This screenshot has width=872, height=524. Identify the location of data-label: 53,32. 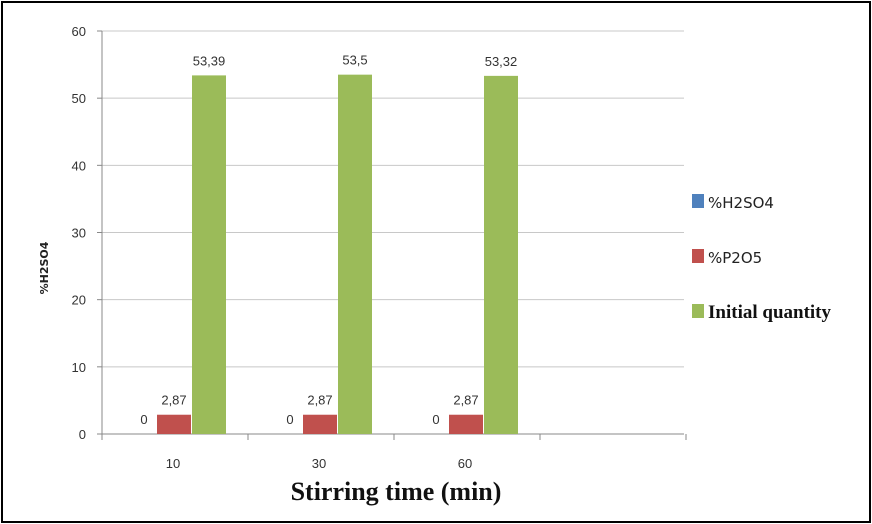
(501, 61).